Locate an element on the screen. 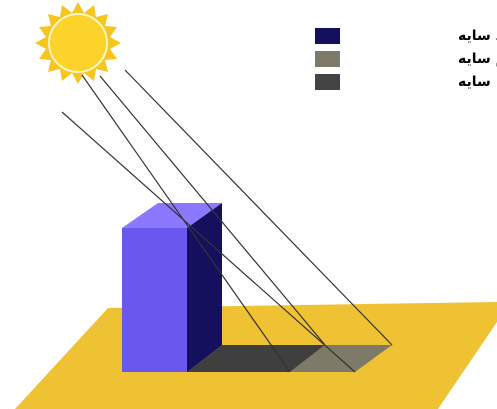 The image size is (497, 409). legend: خود سایه نیم سایه سایه is located at coordinates (406, 59).